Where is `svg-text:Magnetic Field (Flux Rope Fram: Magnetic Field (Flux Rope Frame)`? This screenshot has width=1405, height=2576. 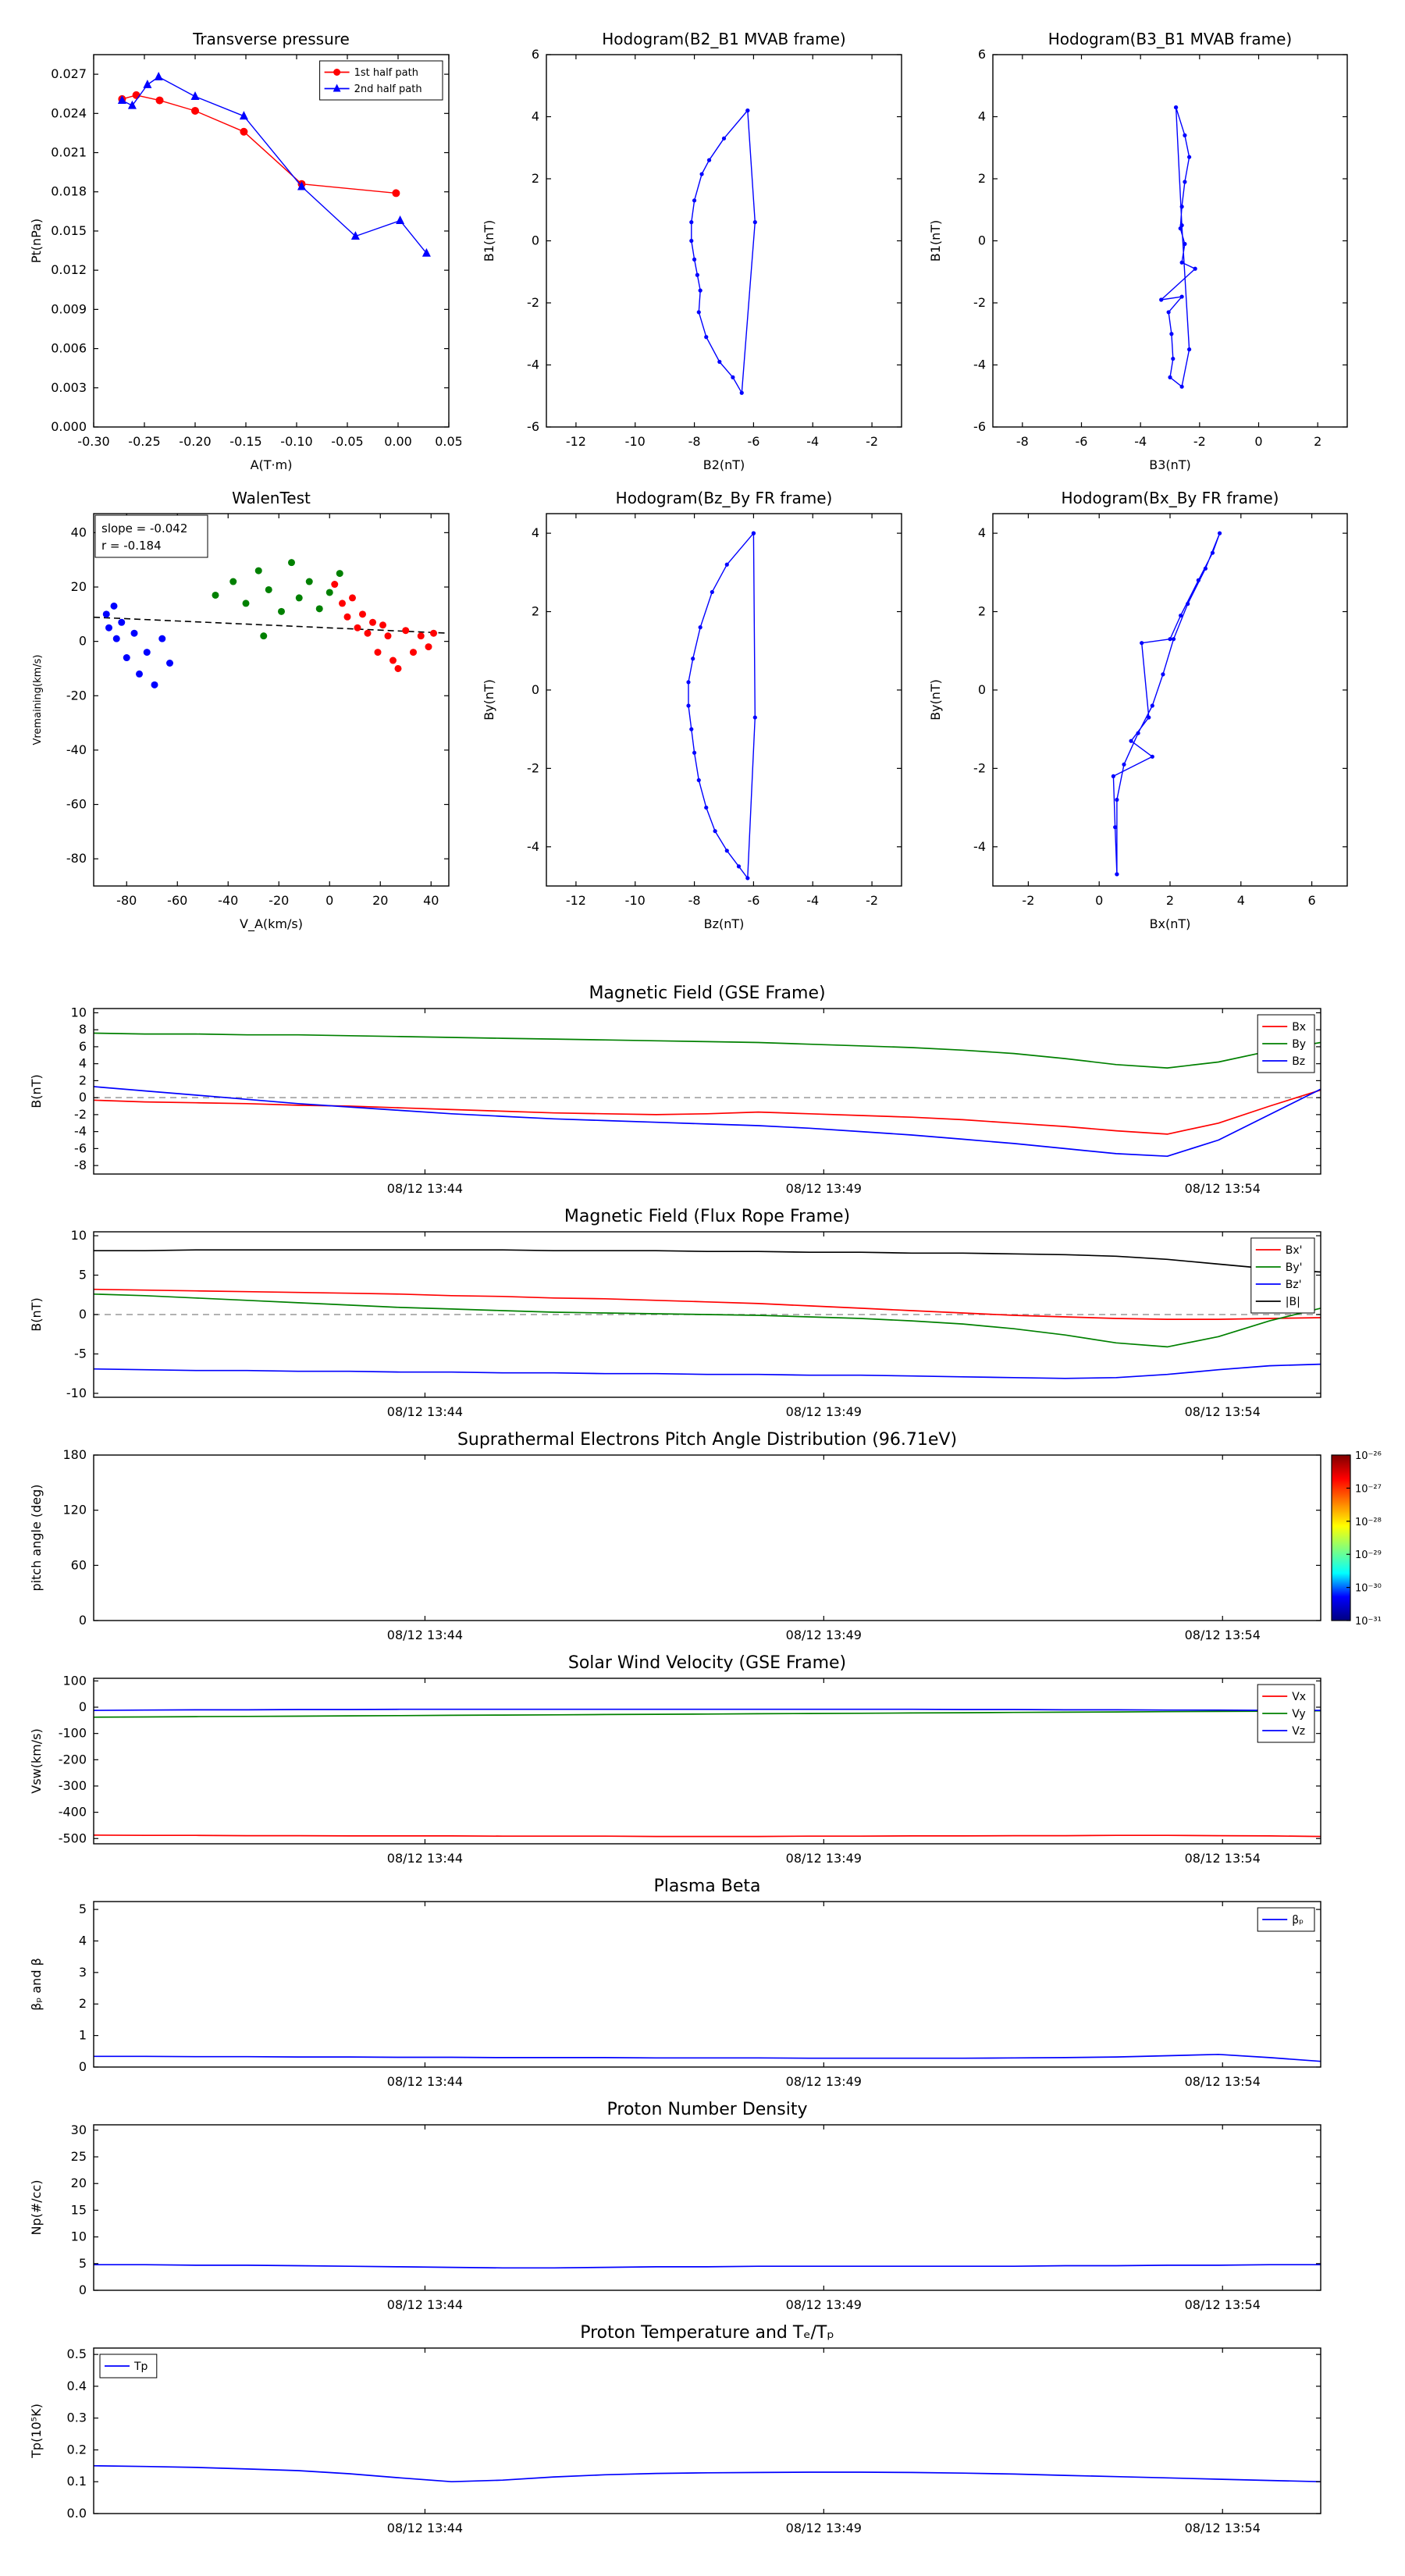 svg-text:Magnetic Field (Flux Rope Fram: Magnetic Field (Flux Rope Frame) is located at coordinates (707, 1216).